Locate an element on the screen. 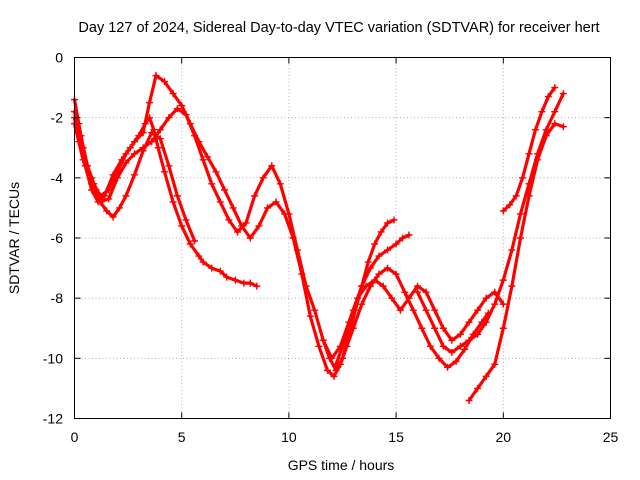  y-tick-label: -4 is located at coordinates (57, 178).